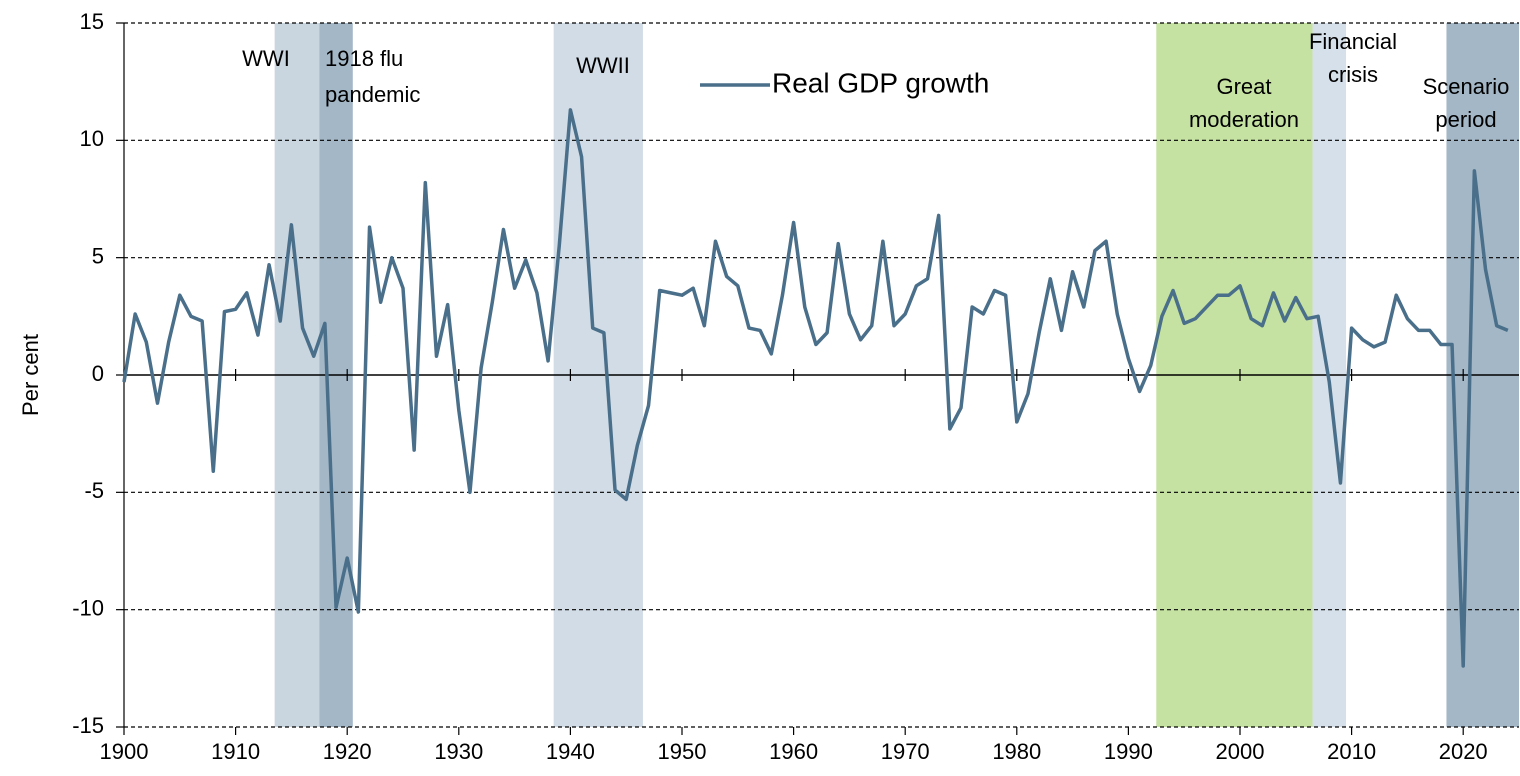 The image size is (1520, 776). I want to click on y-tick-label: 0, so click(98, 373).